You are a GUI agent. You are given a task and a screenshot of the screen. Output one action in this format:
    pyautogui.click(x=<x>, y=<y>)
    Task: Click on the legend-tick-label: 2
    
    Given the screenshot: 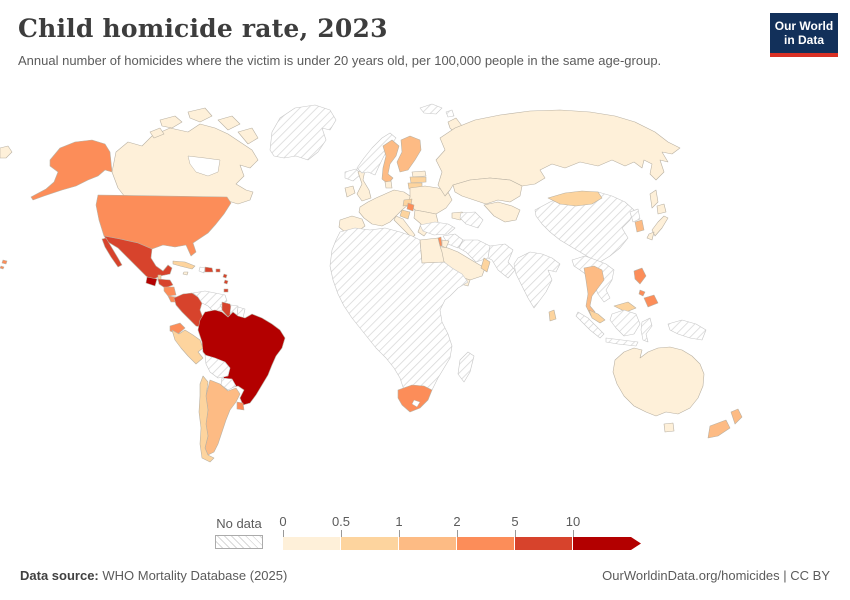 What is the action you would take?
    pyautogui.click(x=457, y=521)
    